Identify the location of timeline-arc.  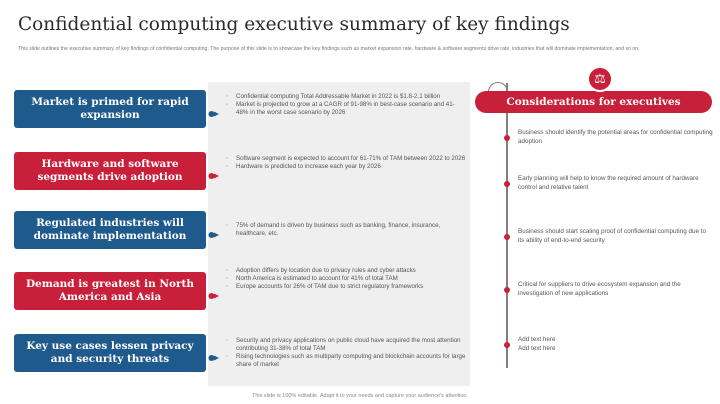
(498, 89).